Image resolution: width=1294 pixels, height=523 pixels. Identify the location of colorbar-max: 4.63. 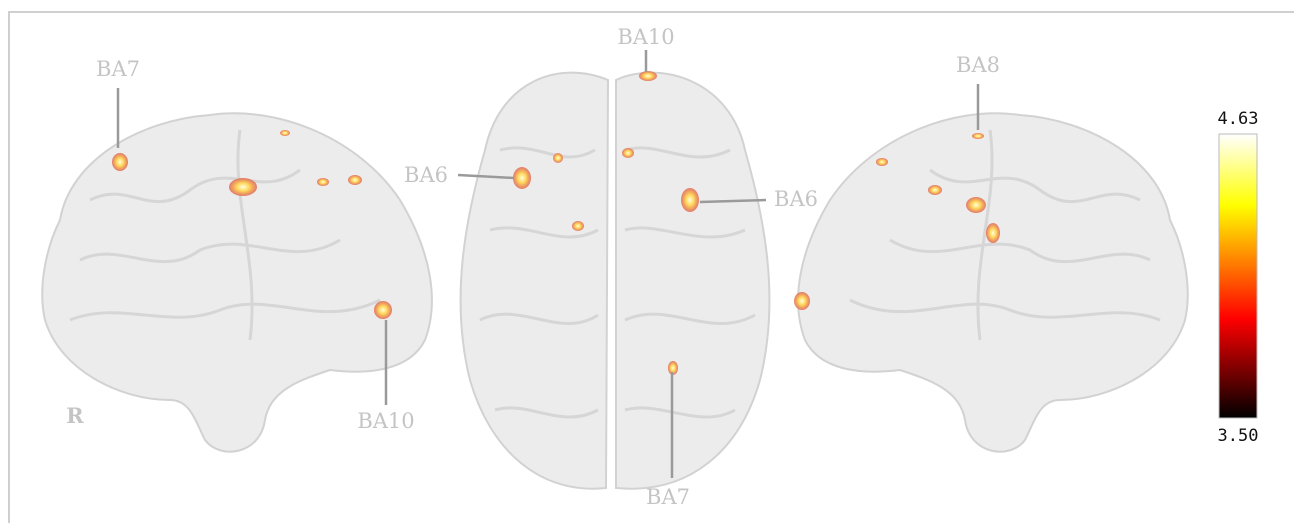
(1238, 119).